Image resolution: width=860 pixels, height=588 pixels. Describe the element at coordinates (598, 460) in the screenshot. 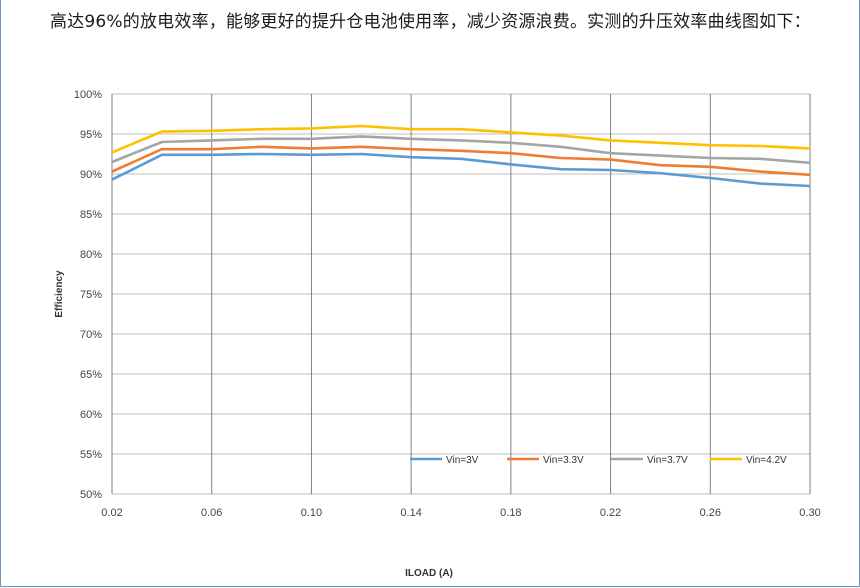

I see `legend: Vin=3V Vin=3.3V Vin=3.7V Vin=4.2V` at that location.